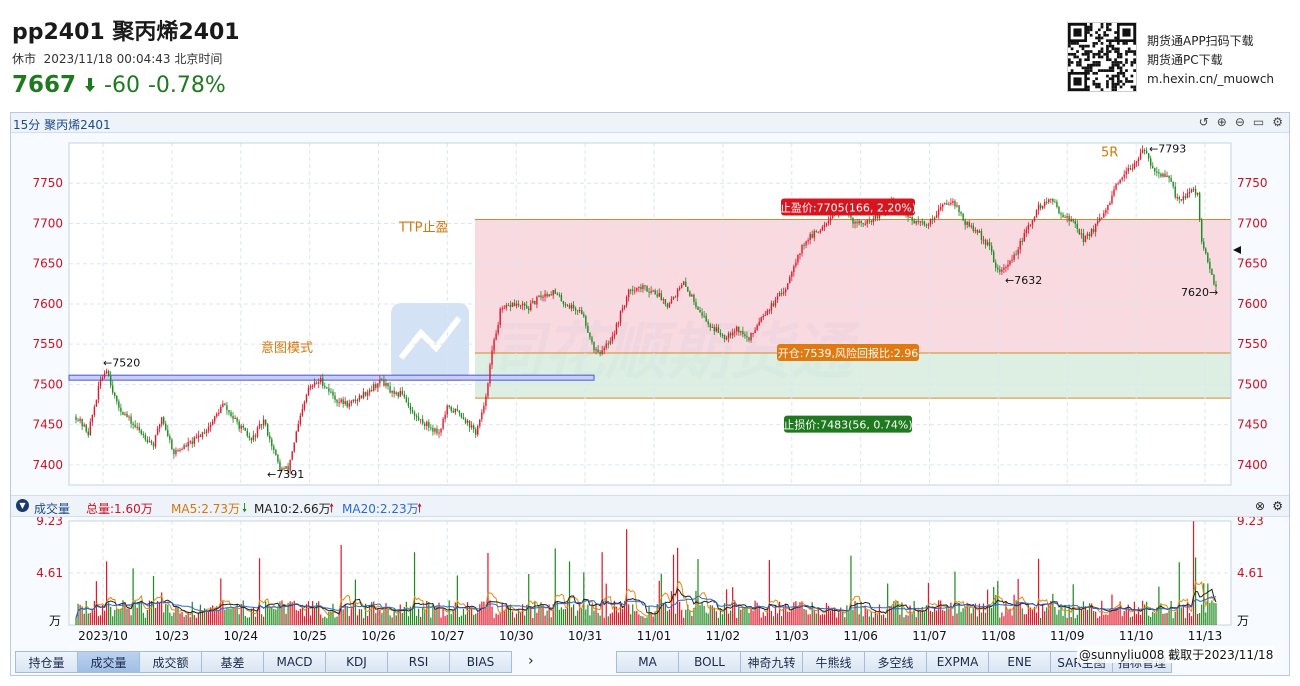 The width and height of the screenshot is (1300, 686). What do you see at coordinates (650, 123) in the screenshot?
I see `panel-toolbar: 15分 聚丙烯2401 ↺ ⊕ ⊖ ▭ ⚙` at bounding box center [650, 123].